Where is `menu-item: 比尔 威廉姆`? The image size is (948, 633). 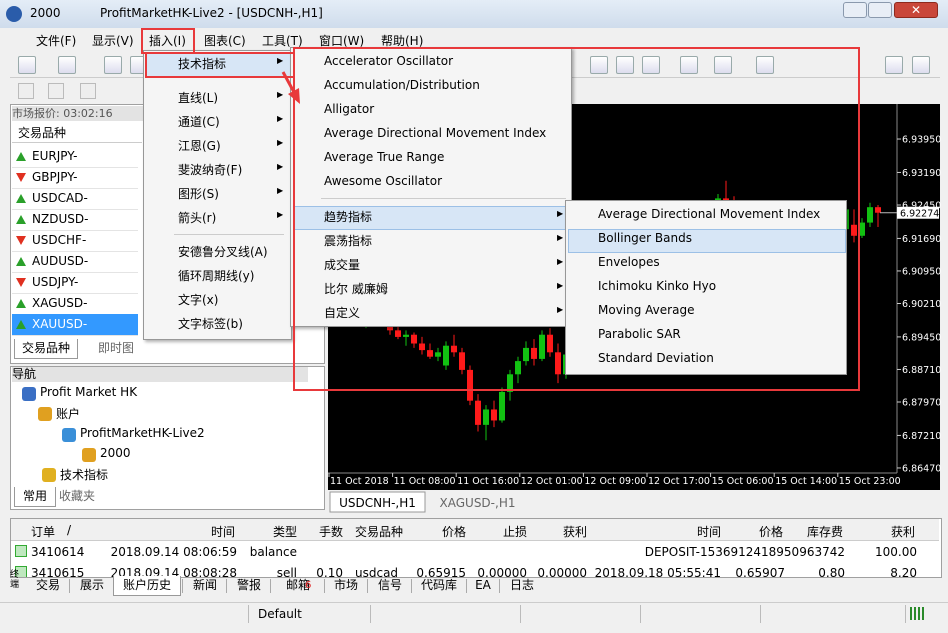 menu-item: 比尔 威廉姆 is located at coordinates (356, 289).